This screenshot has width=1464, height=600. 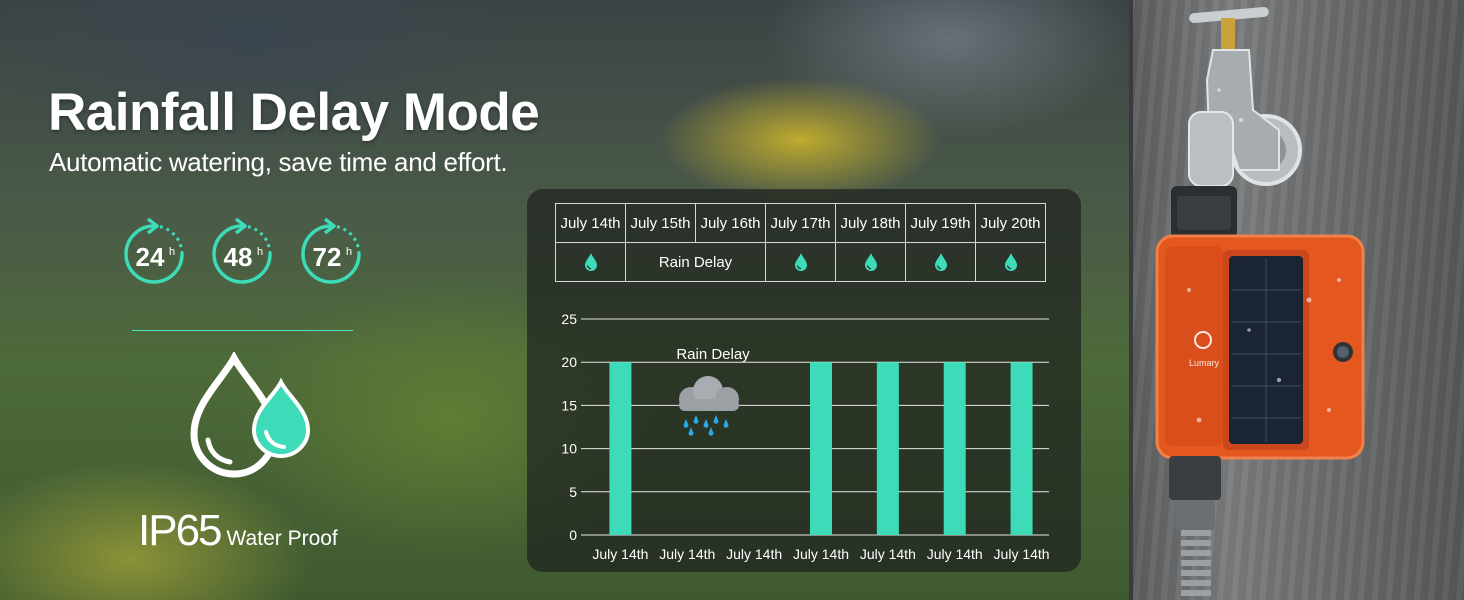 What do you see at coordinates (327, 257) in the screenshot?
I see `timer-value: 72` at bounding box center [327, 257].